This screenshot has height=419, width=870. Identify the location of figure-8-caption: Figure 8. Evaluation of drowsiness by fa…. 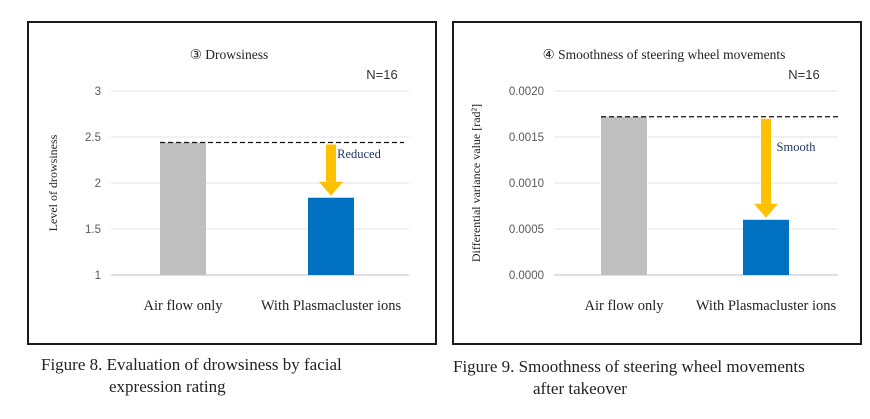
(191, 376).